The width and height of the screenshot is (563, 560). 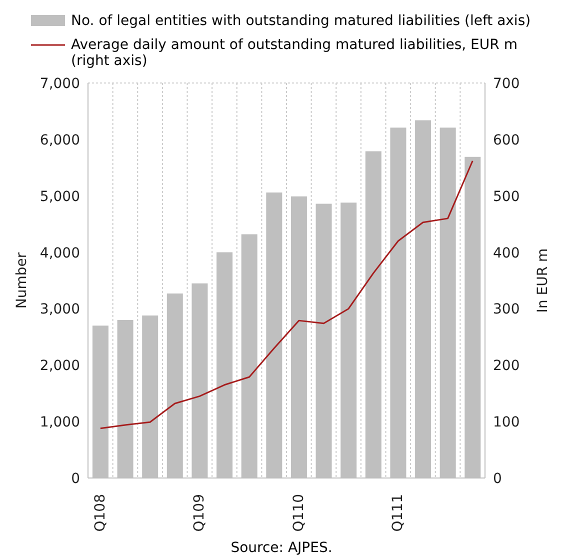 I want to click on y-tick-label: 6,000, so click(x=60, y=140).